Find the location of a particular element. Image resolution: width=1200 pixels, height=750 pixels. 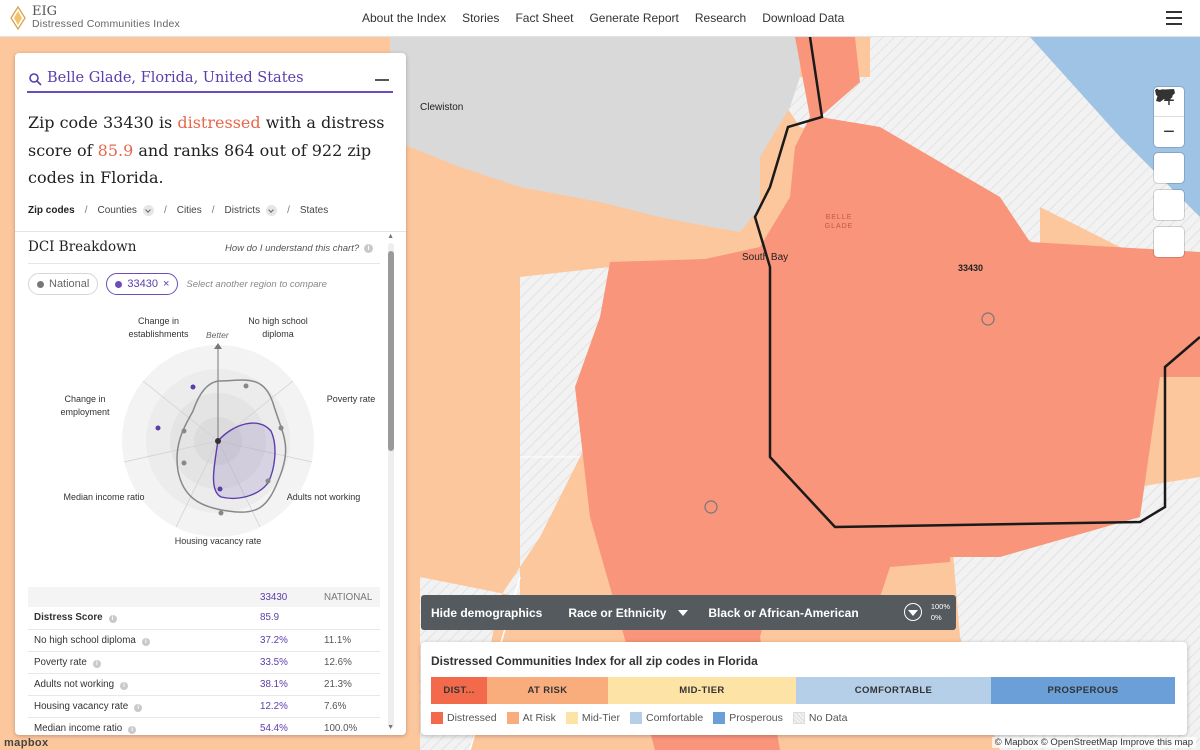

legend-key-comfortable: Comfortable is located at coordinates (666, 718).